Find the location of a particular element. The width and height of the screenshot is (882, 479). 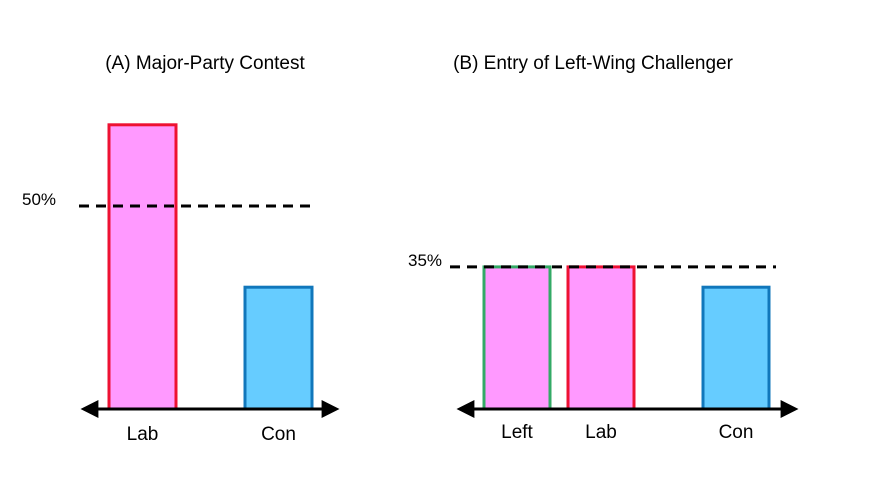

panel-a-title: (A) Major-Party Contest is located at coordinates (205, 63).